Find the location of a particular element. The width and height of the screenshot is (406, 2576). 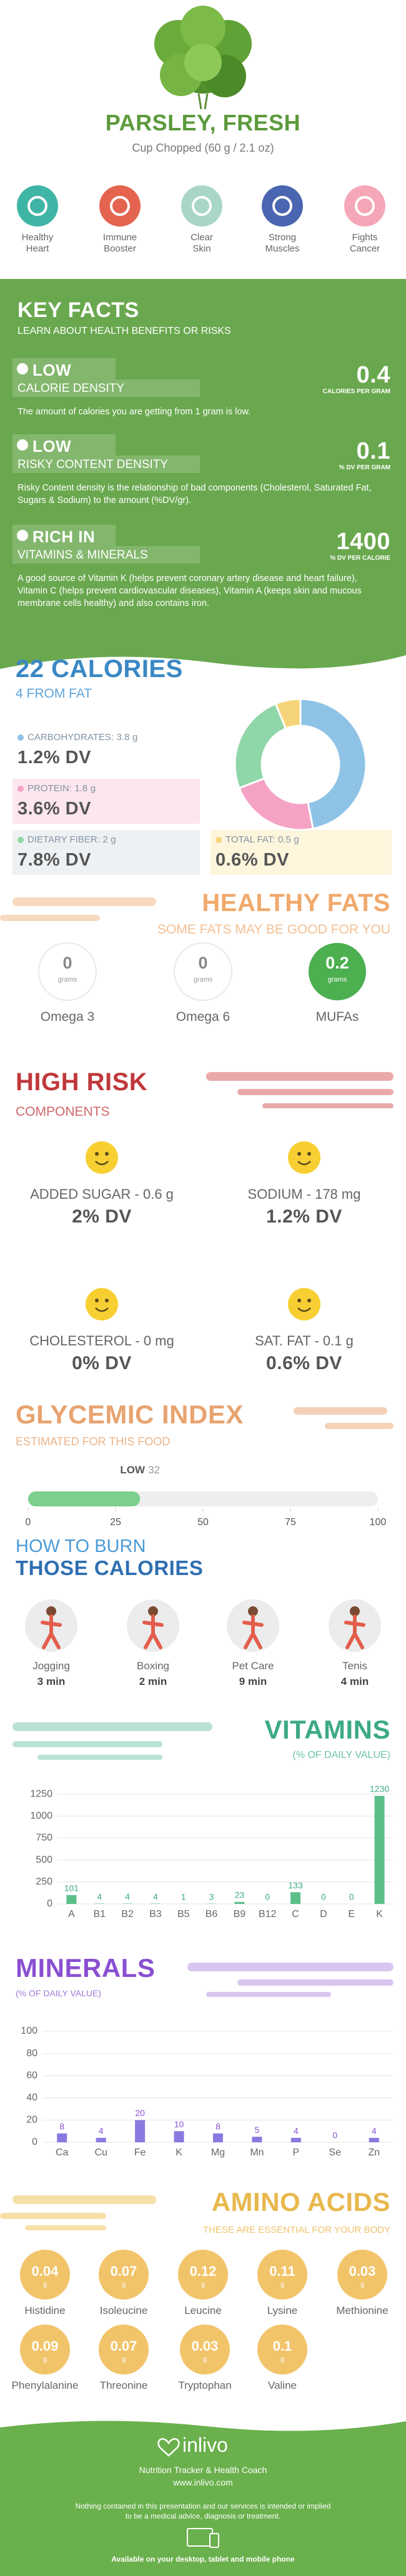

nutrient-amount: 0.5 is located at coordinates (284, 839).